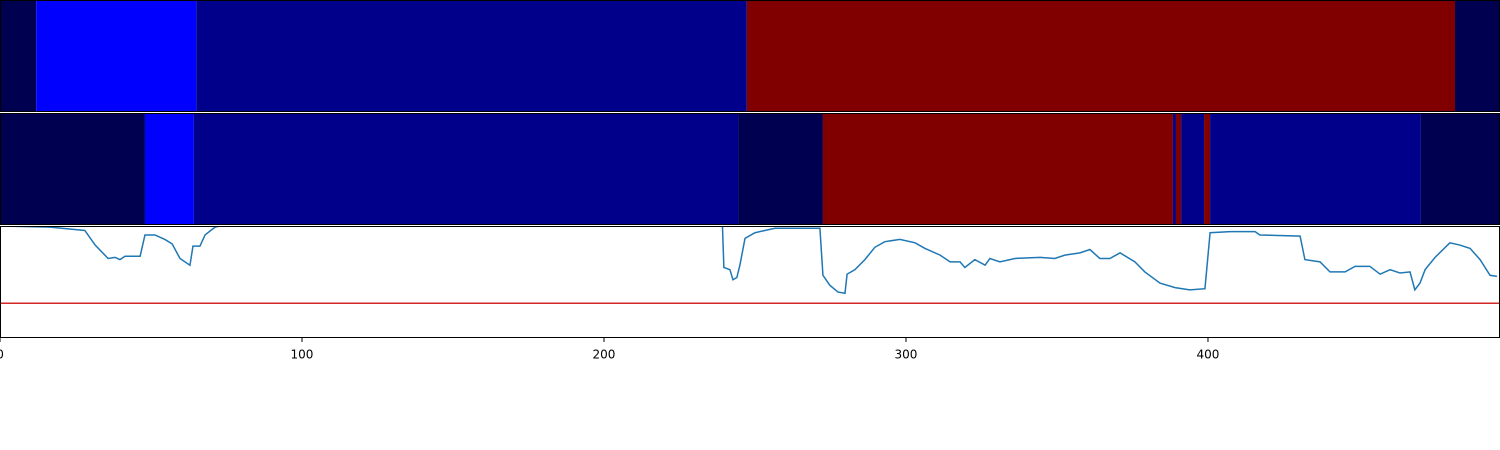 The image size is (1500, 450). What do you see at coordinates (906, 355) in the screenshot?
I see `x-tick-label: 300` at bounding box center [906, 355].